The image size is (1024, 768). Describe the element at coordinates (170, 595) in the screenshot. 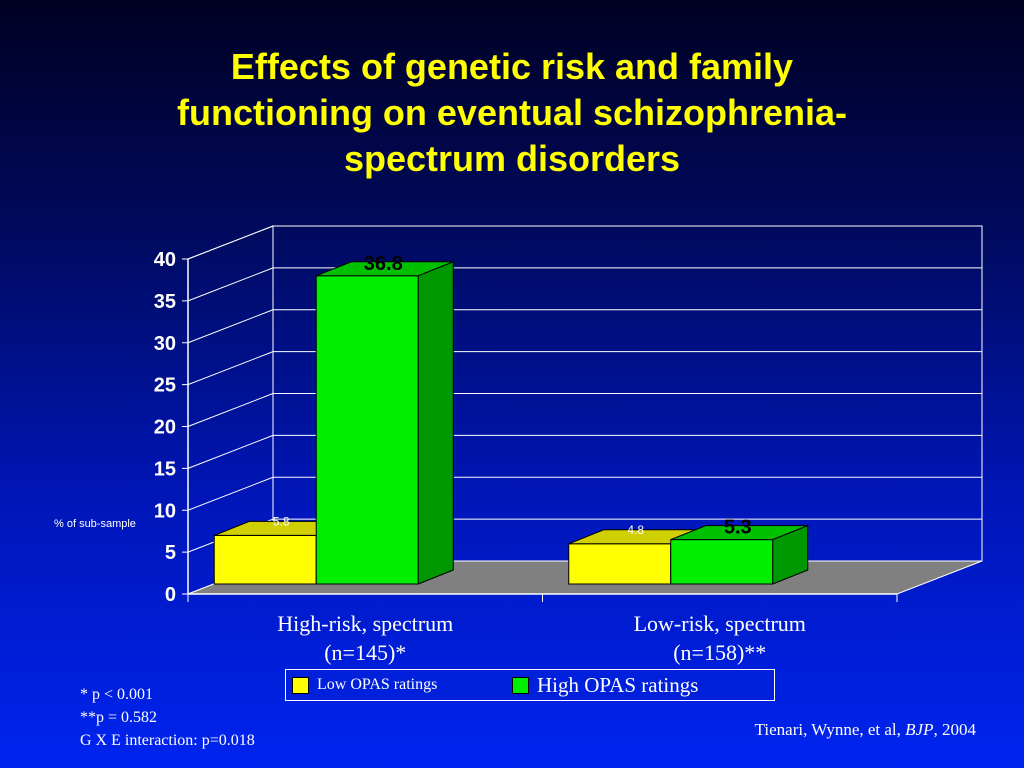

I see `y-tick-label: 0` at that location.